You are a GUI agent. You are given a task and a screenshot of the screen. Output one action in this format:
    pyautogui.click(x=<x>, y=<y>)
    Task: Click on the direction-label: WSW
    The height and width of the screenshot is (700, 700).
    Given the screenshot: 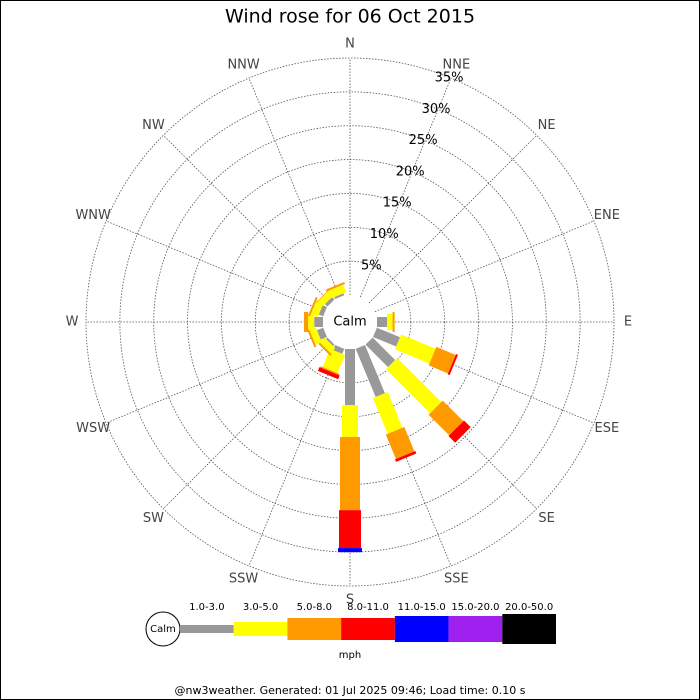 What is the action you would take?
    pyautogui.click(x=93, y=428)
    